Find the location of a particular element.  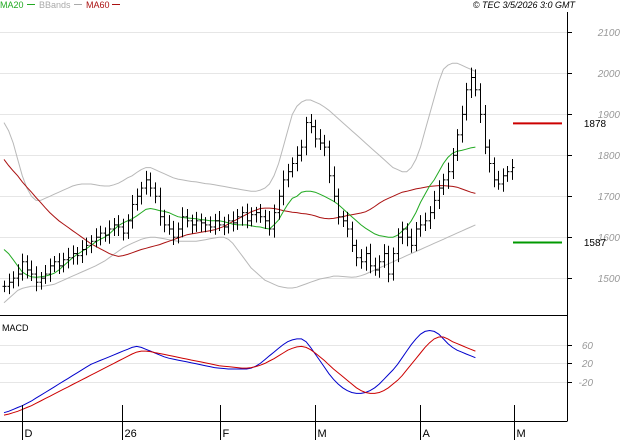

level-label: 1878 is located at coordinates (595, 124).